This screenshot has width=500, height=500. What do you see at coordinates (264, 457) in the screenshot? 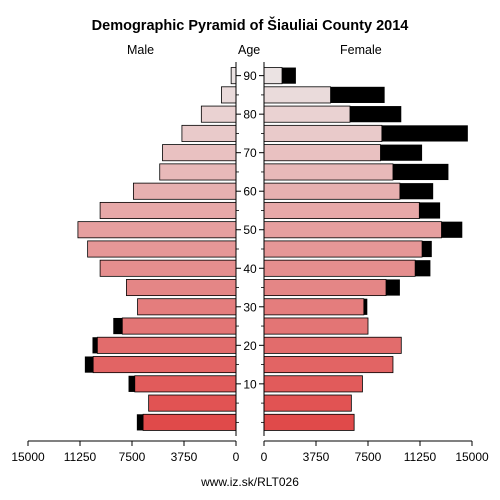
I see `female-x-tick-label: 0` at bounding box center [264, 457].